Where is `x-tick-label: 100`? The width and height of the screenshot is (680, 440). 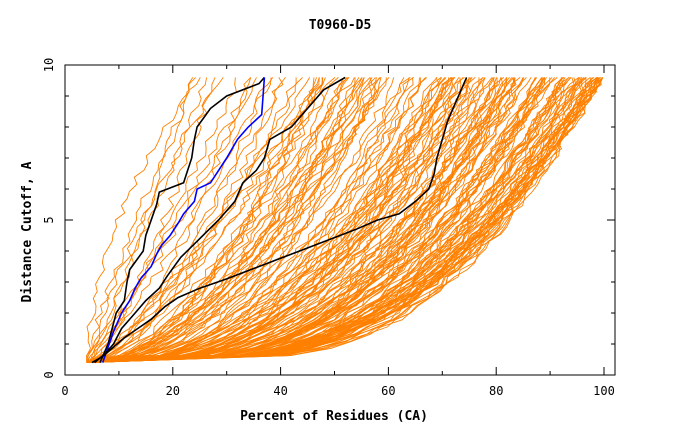 x-tick-label: 100 is located at coordinates (604, 391).